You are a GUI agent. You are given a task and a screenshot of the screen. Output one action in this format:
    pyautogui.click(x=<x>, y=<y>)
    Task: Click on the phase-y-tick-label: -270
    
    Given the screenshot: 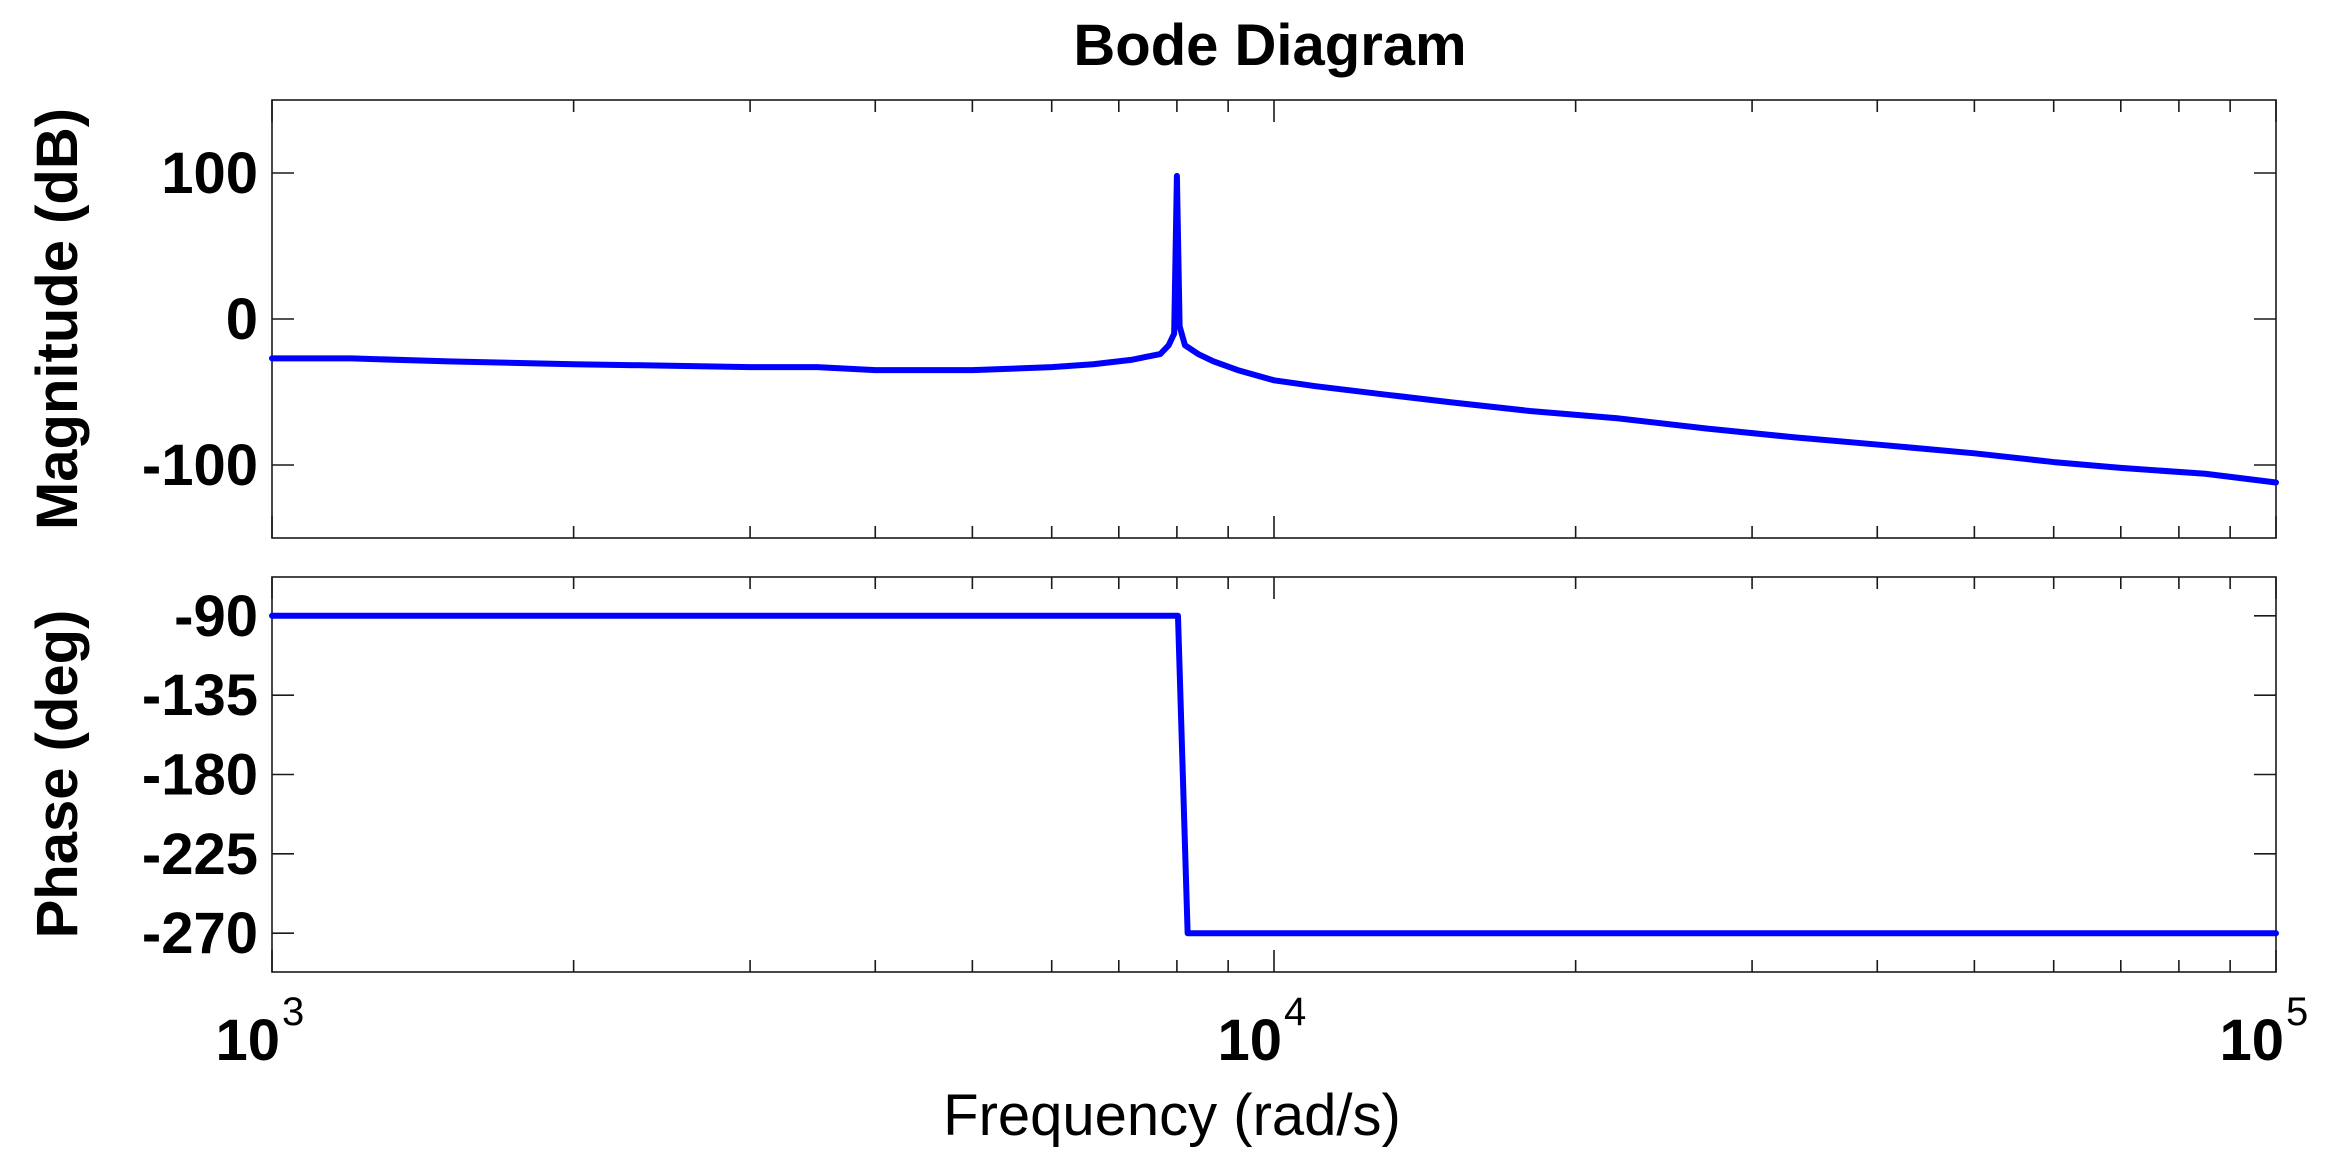 What is the action you would take?
    pyautogui.click(x=200, y=933)
    